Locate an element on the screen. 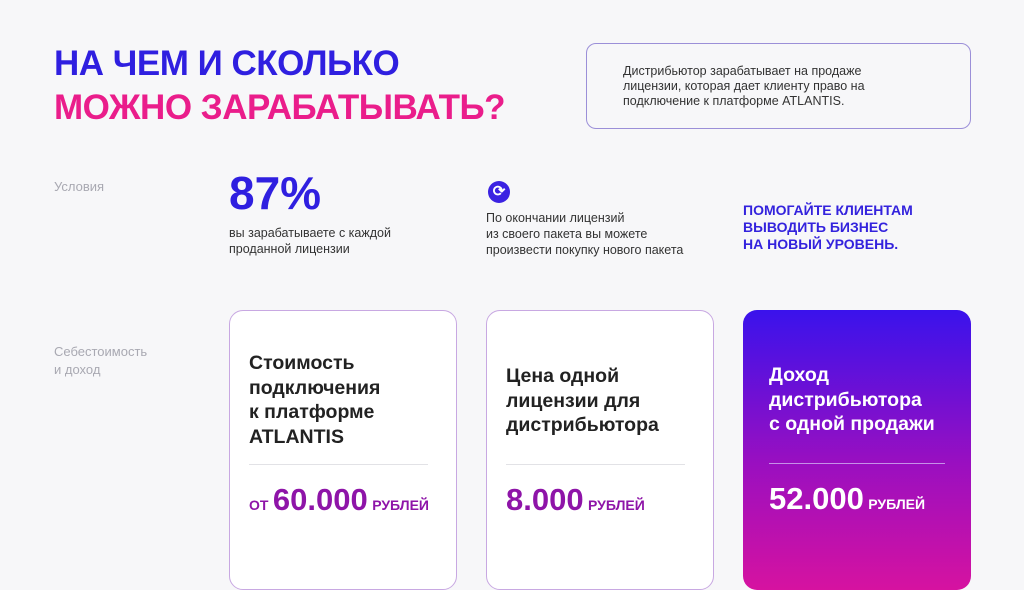 This screenshot has width=1024, height=590. text-line: вы зарабатываете с каждой is located at coordinates (310, 233).